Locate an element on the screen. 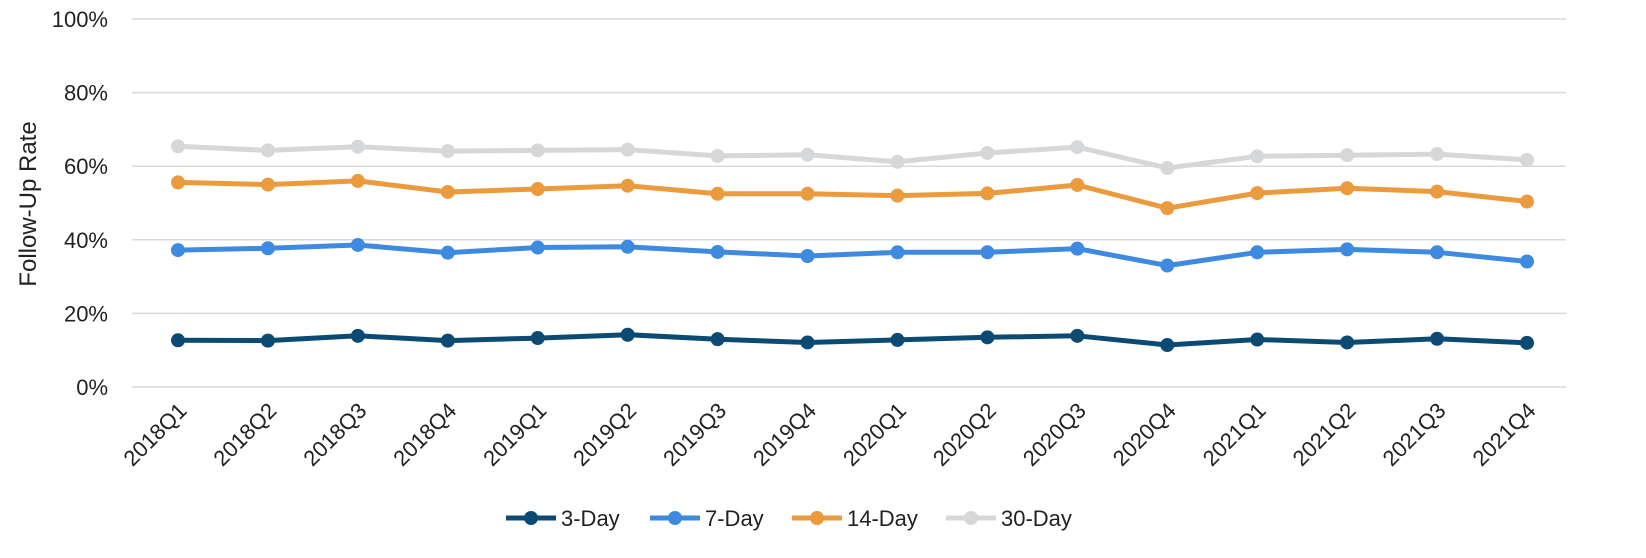  series-30-day is located at coordinates (852, 157).